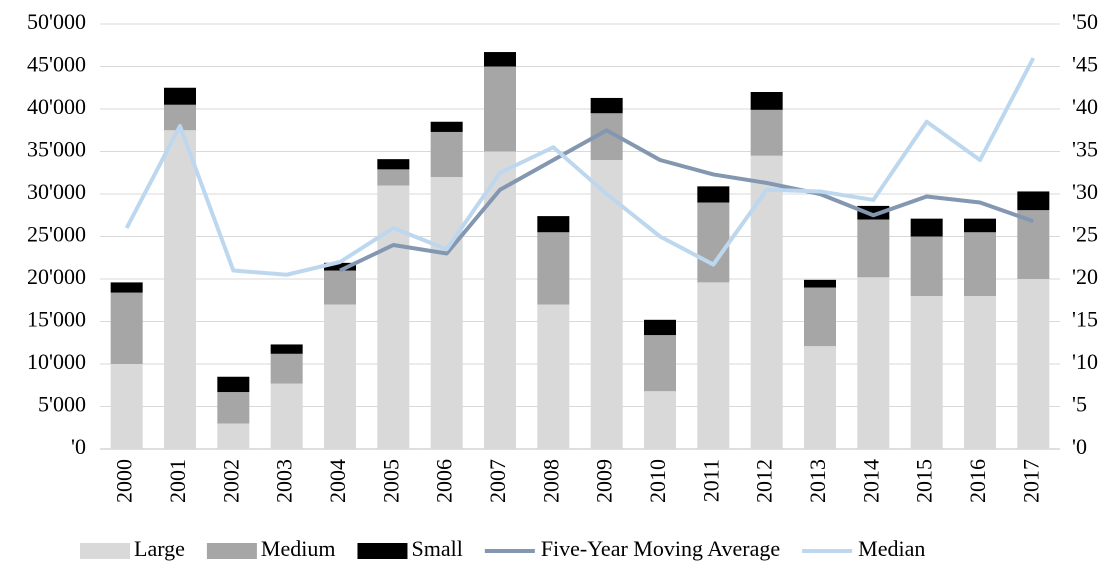 The height and width of the screenshot is (569, 1116). What do you see at coordinates (764, 481) in the screenshot?
I see `x-tick-label: 2012` at bounding box center [764, 481].